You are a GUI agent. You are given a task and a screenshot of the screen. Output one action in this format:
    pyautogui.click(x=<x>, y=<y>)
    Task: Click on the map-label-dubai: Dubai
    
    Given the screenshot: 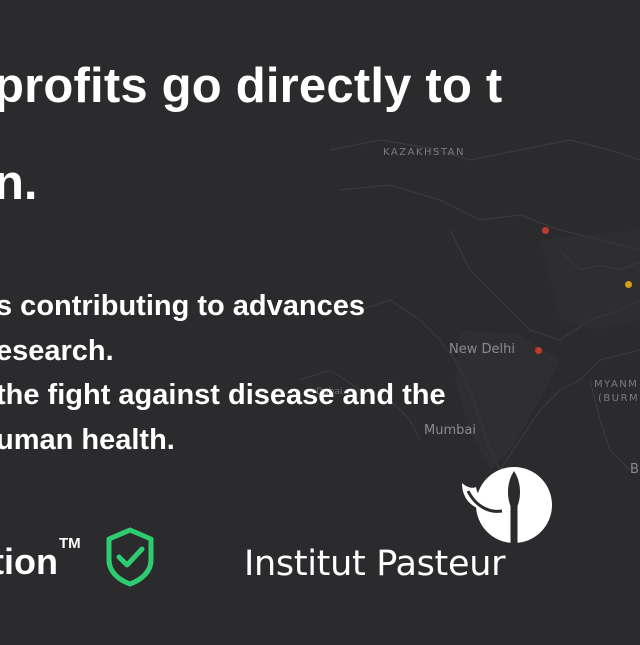 What is the action you would take?
    pyautogui.click(x=329, y=392)
    